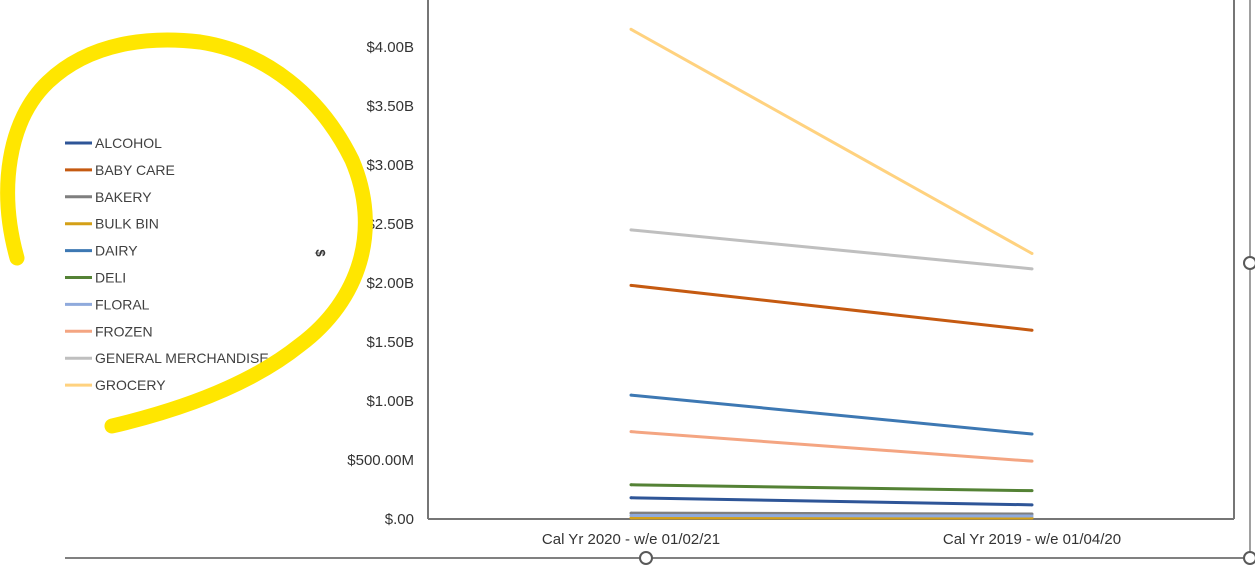  I want to click on legend-item-alcohol: ALCOHOL, so click(113, 143).